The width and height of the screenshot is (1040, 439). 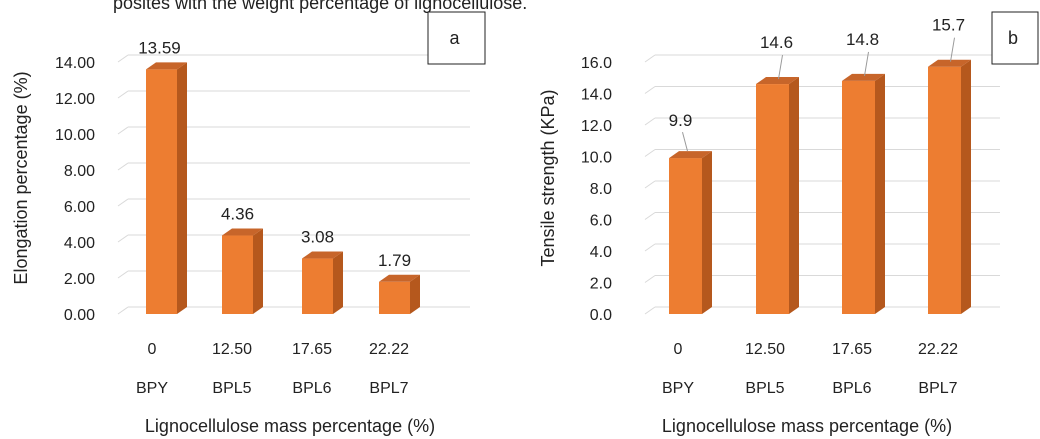 I want to click on y-tick-label: 0.00, so click(x=79, y=315).